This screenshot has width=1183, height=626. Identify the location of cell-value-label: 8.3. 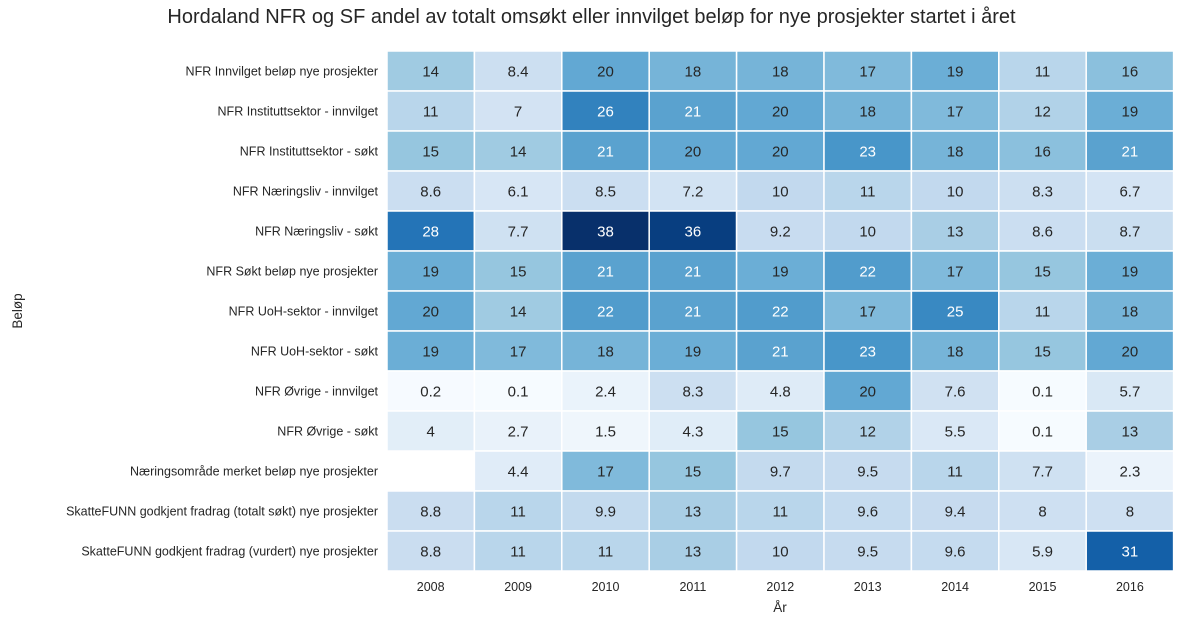
(692, 392).